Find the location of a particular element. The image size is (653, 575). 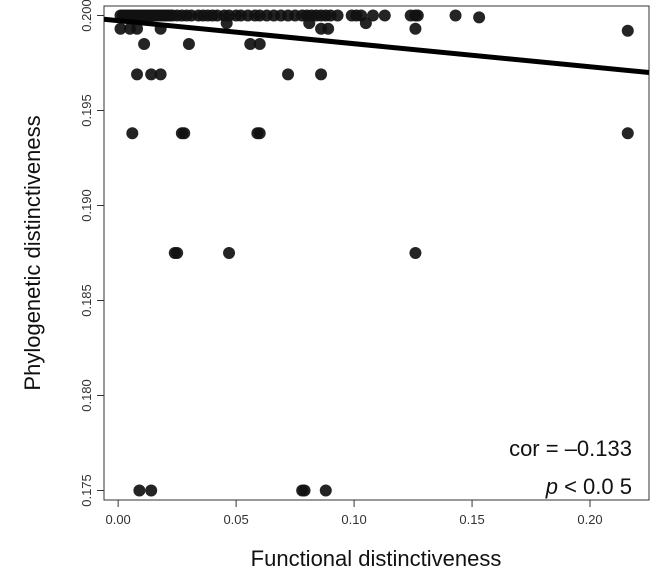

y-axis-title: Phylogenetic distinctiveness is located at coordinates (32, 252).